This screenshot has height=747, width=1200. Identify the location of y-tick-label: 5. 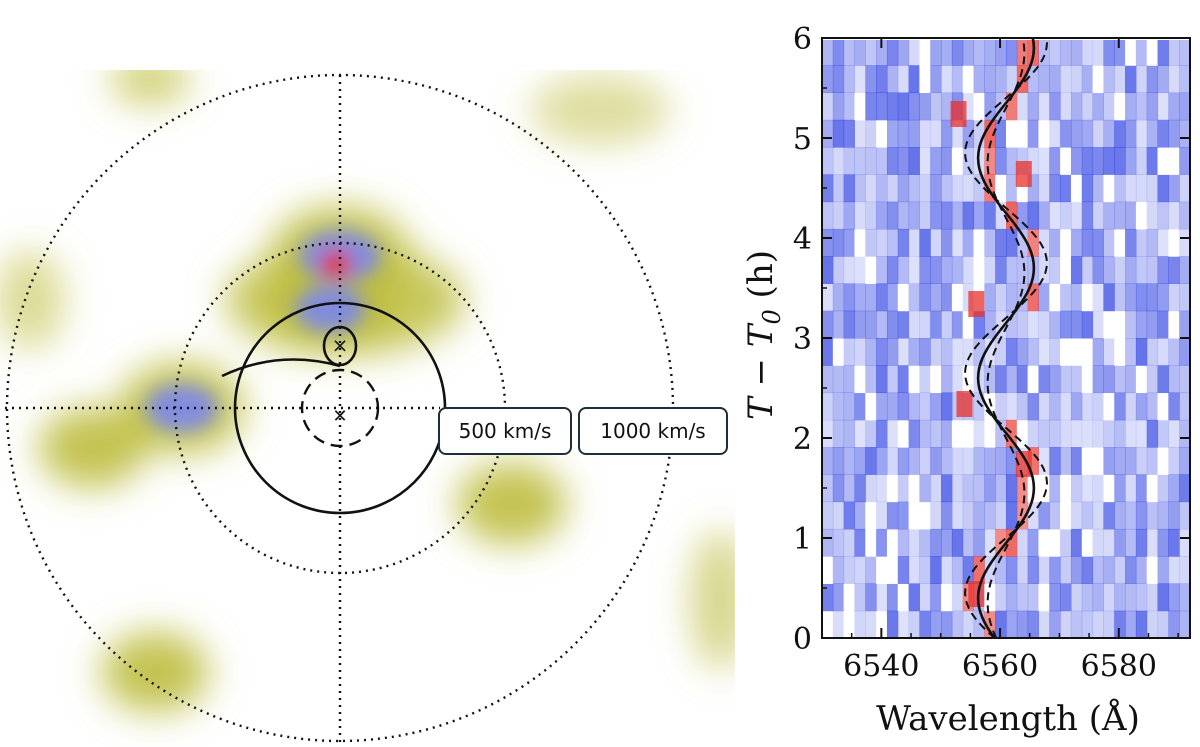
(802, 139).